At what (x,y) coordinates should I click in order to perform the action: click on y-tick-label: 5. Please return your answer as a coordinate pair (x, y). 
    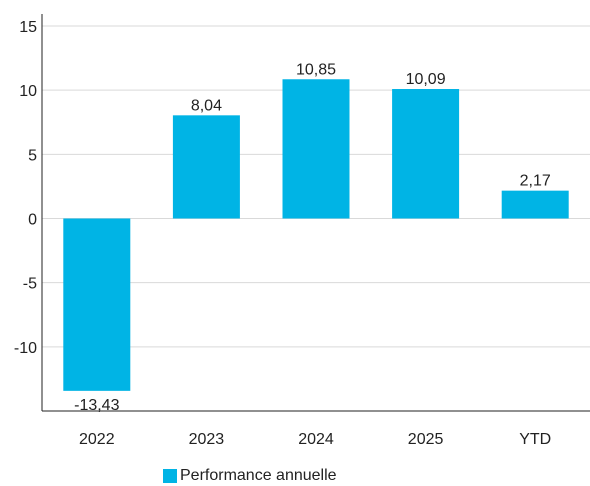
    Looking at the image, I should click on (32, 155).